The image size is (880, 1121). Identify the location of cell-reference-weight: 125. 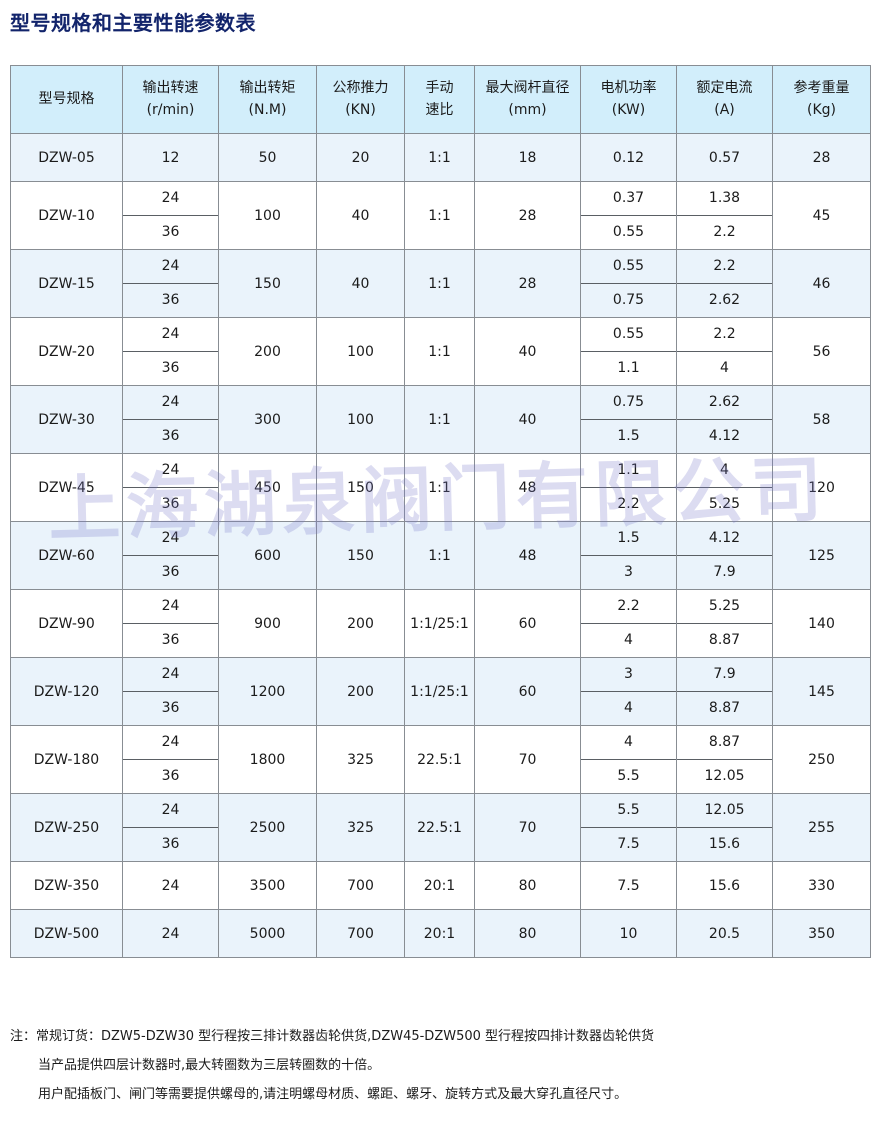
(821, 555).